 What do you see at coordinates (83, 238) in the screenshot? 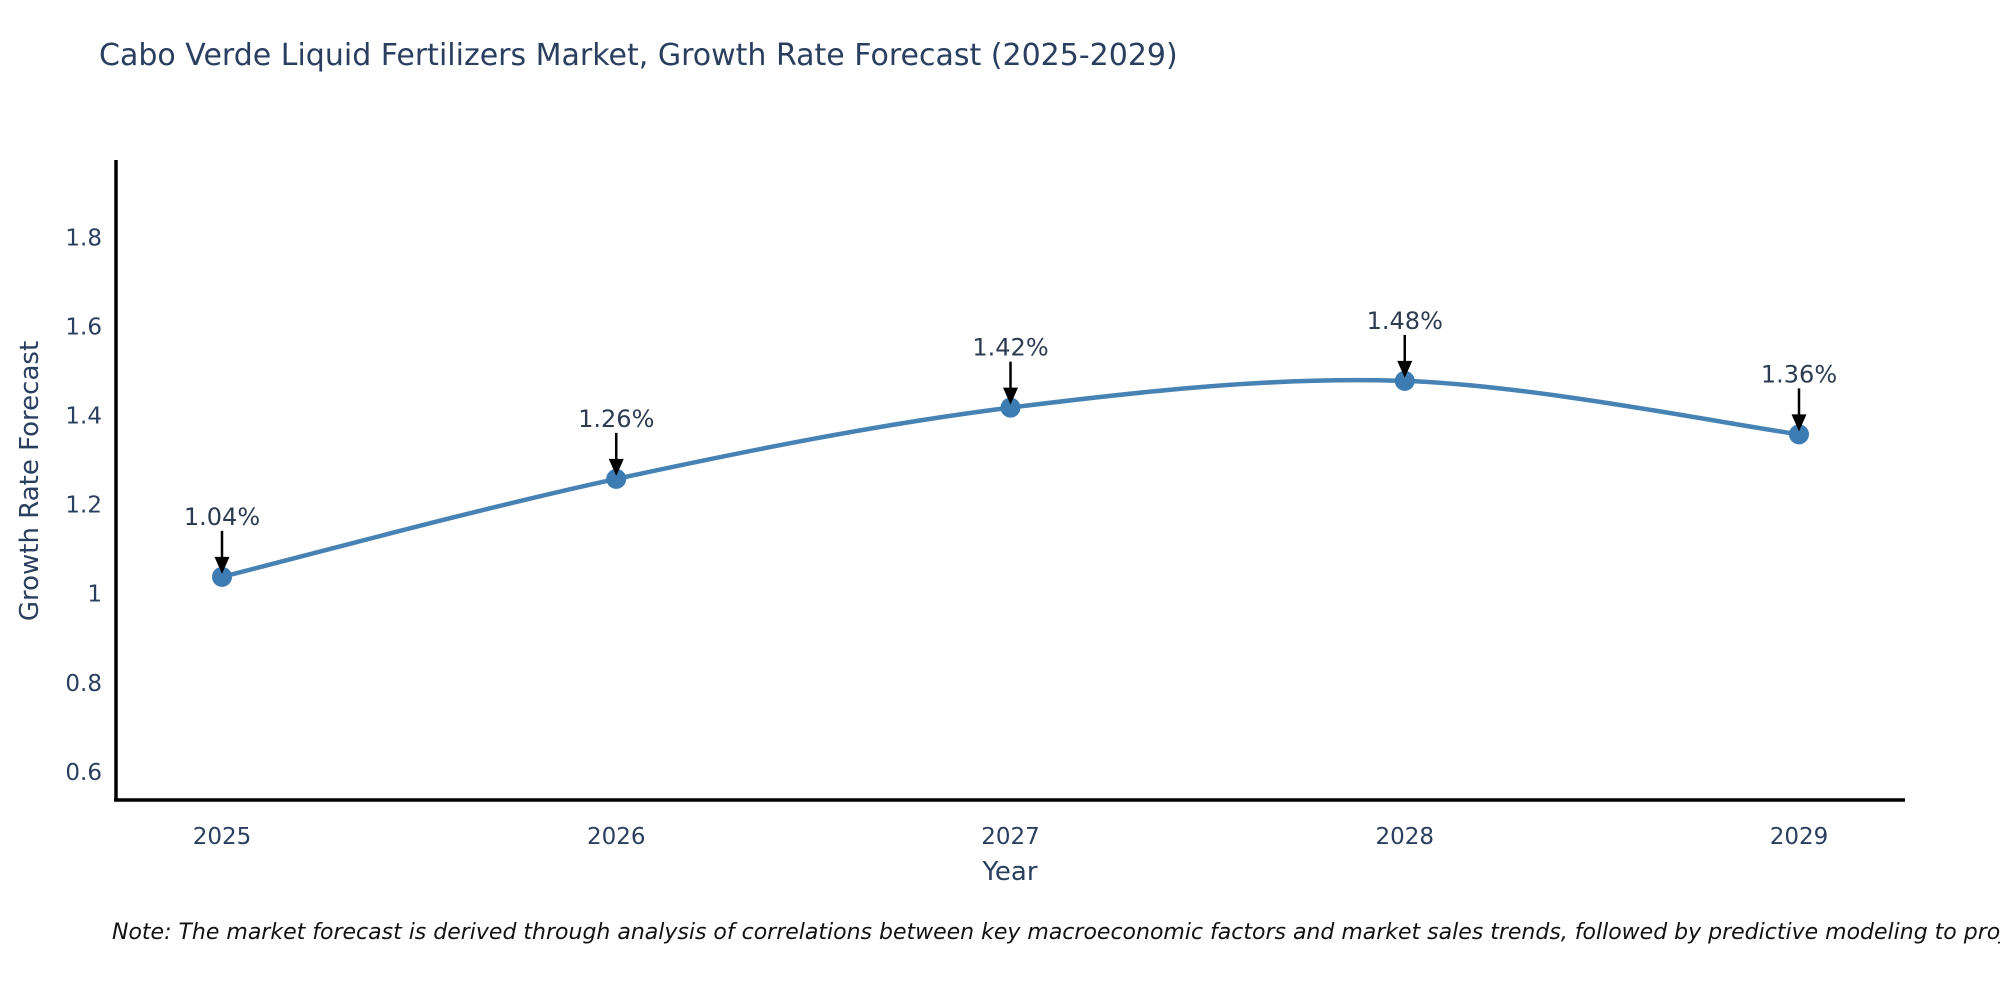
I see `y-tick-label: 1.8` at bounding box center [83, 238].